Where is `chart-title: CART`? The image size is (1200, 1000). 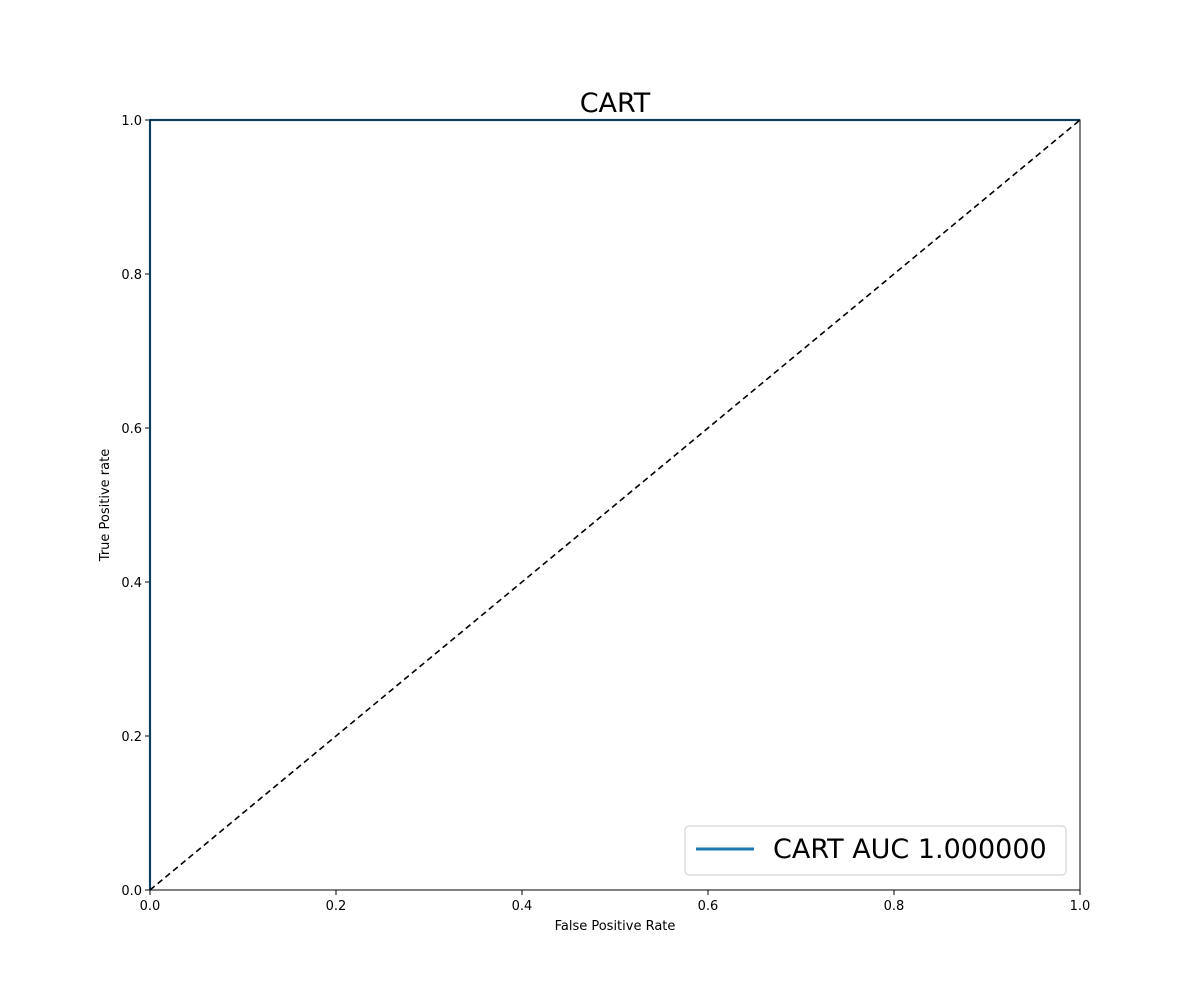
chart-title: CART is located at coordinates (615, 103).